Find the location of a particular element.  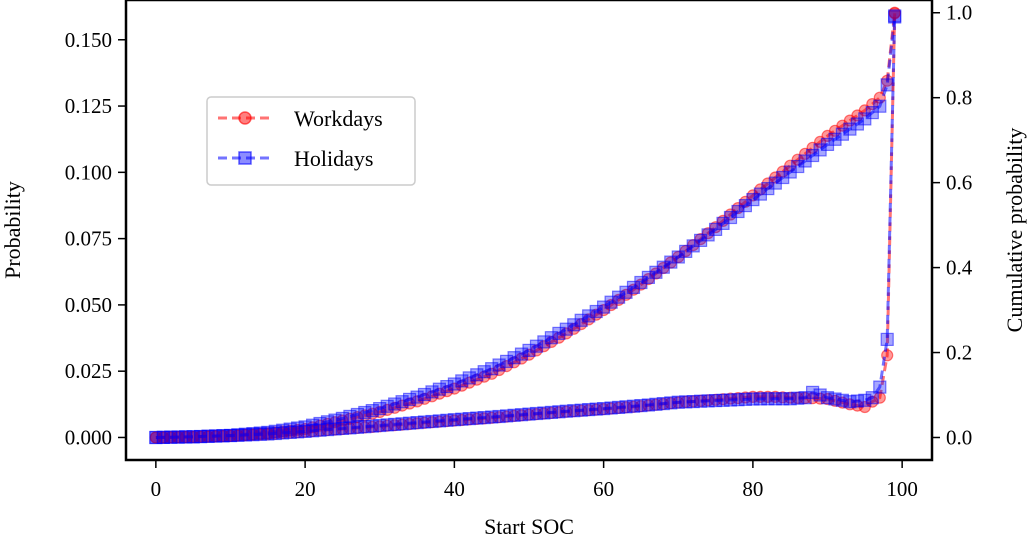

y-tick-label: 0.125 is located at coordinates (88, 106).